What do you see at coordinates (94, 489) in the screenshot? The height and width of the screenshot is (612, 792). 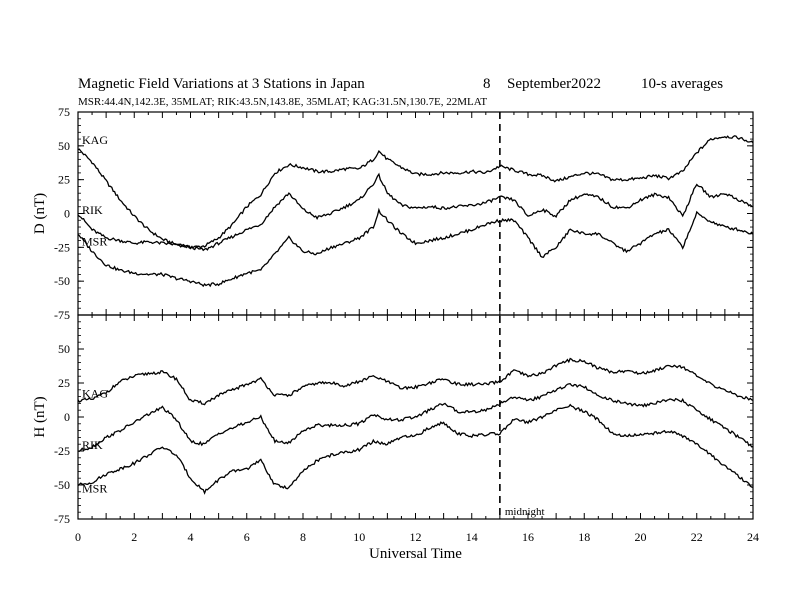 I see `series-label-H-MSR: MSR` at bounding box center [94, 489].